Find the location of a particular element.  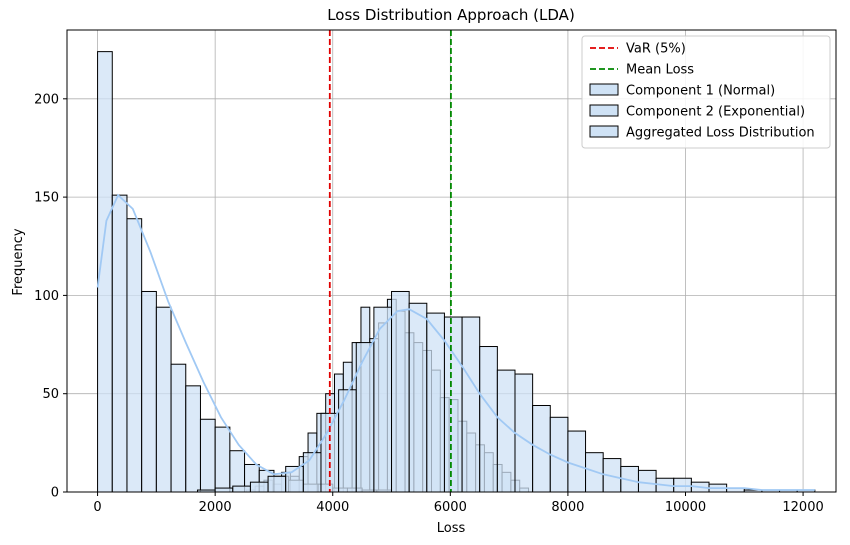

x-tick-label: 4000 is located at coordinates (332, 507).